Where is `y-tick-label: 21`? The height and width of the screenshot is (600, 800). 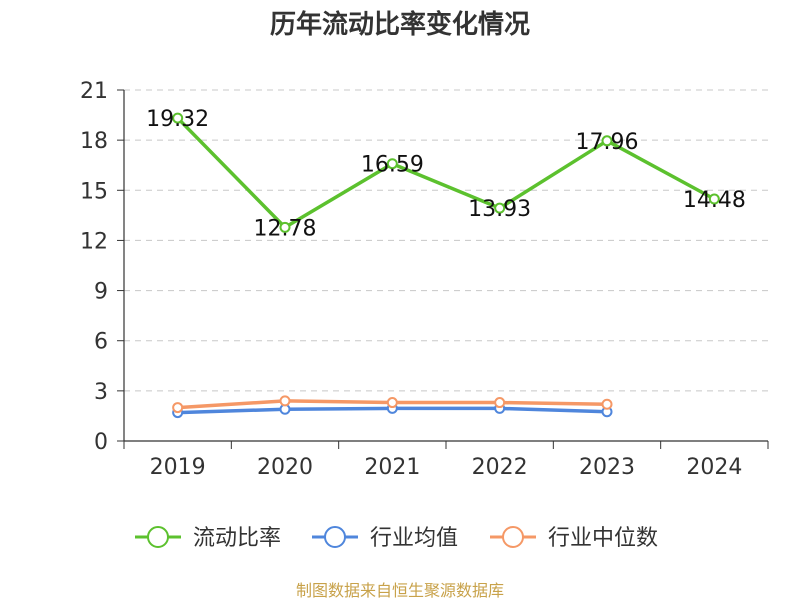 y-tick-label: 21 is located at coordinates (94, 91).